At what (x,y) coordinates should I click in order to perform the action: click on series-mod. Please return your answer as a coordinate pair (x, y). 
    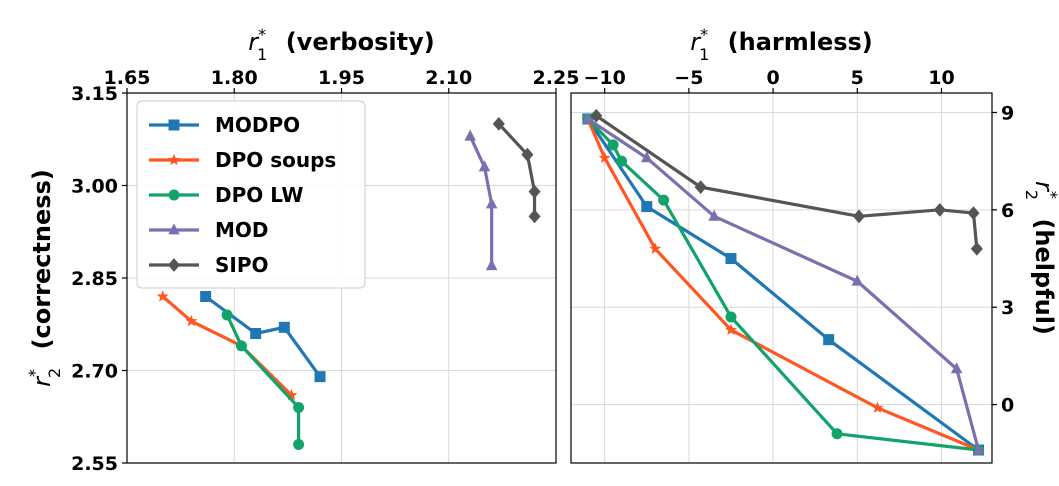
    Looking at the image, I should click on (481, 200).